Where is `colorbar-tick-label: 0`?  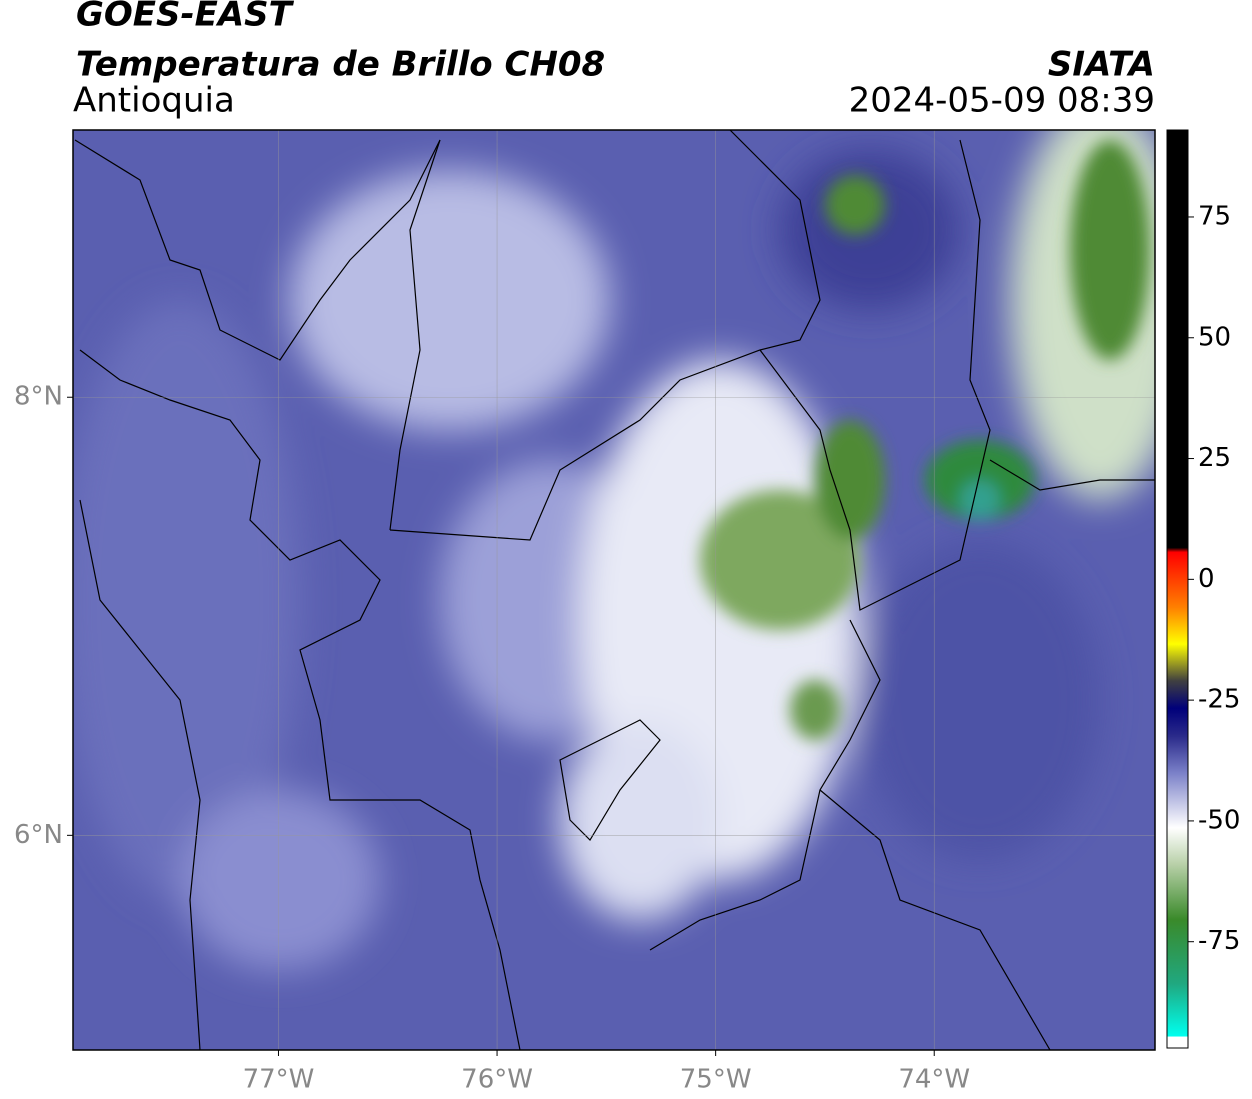 colorbar-tick-label: 0 is located at coordinates (1206, 579).